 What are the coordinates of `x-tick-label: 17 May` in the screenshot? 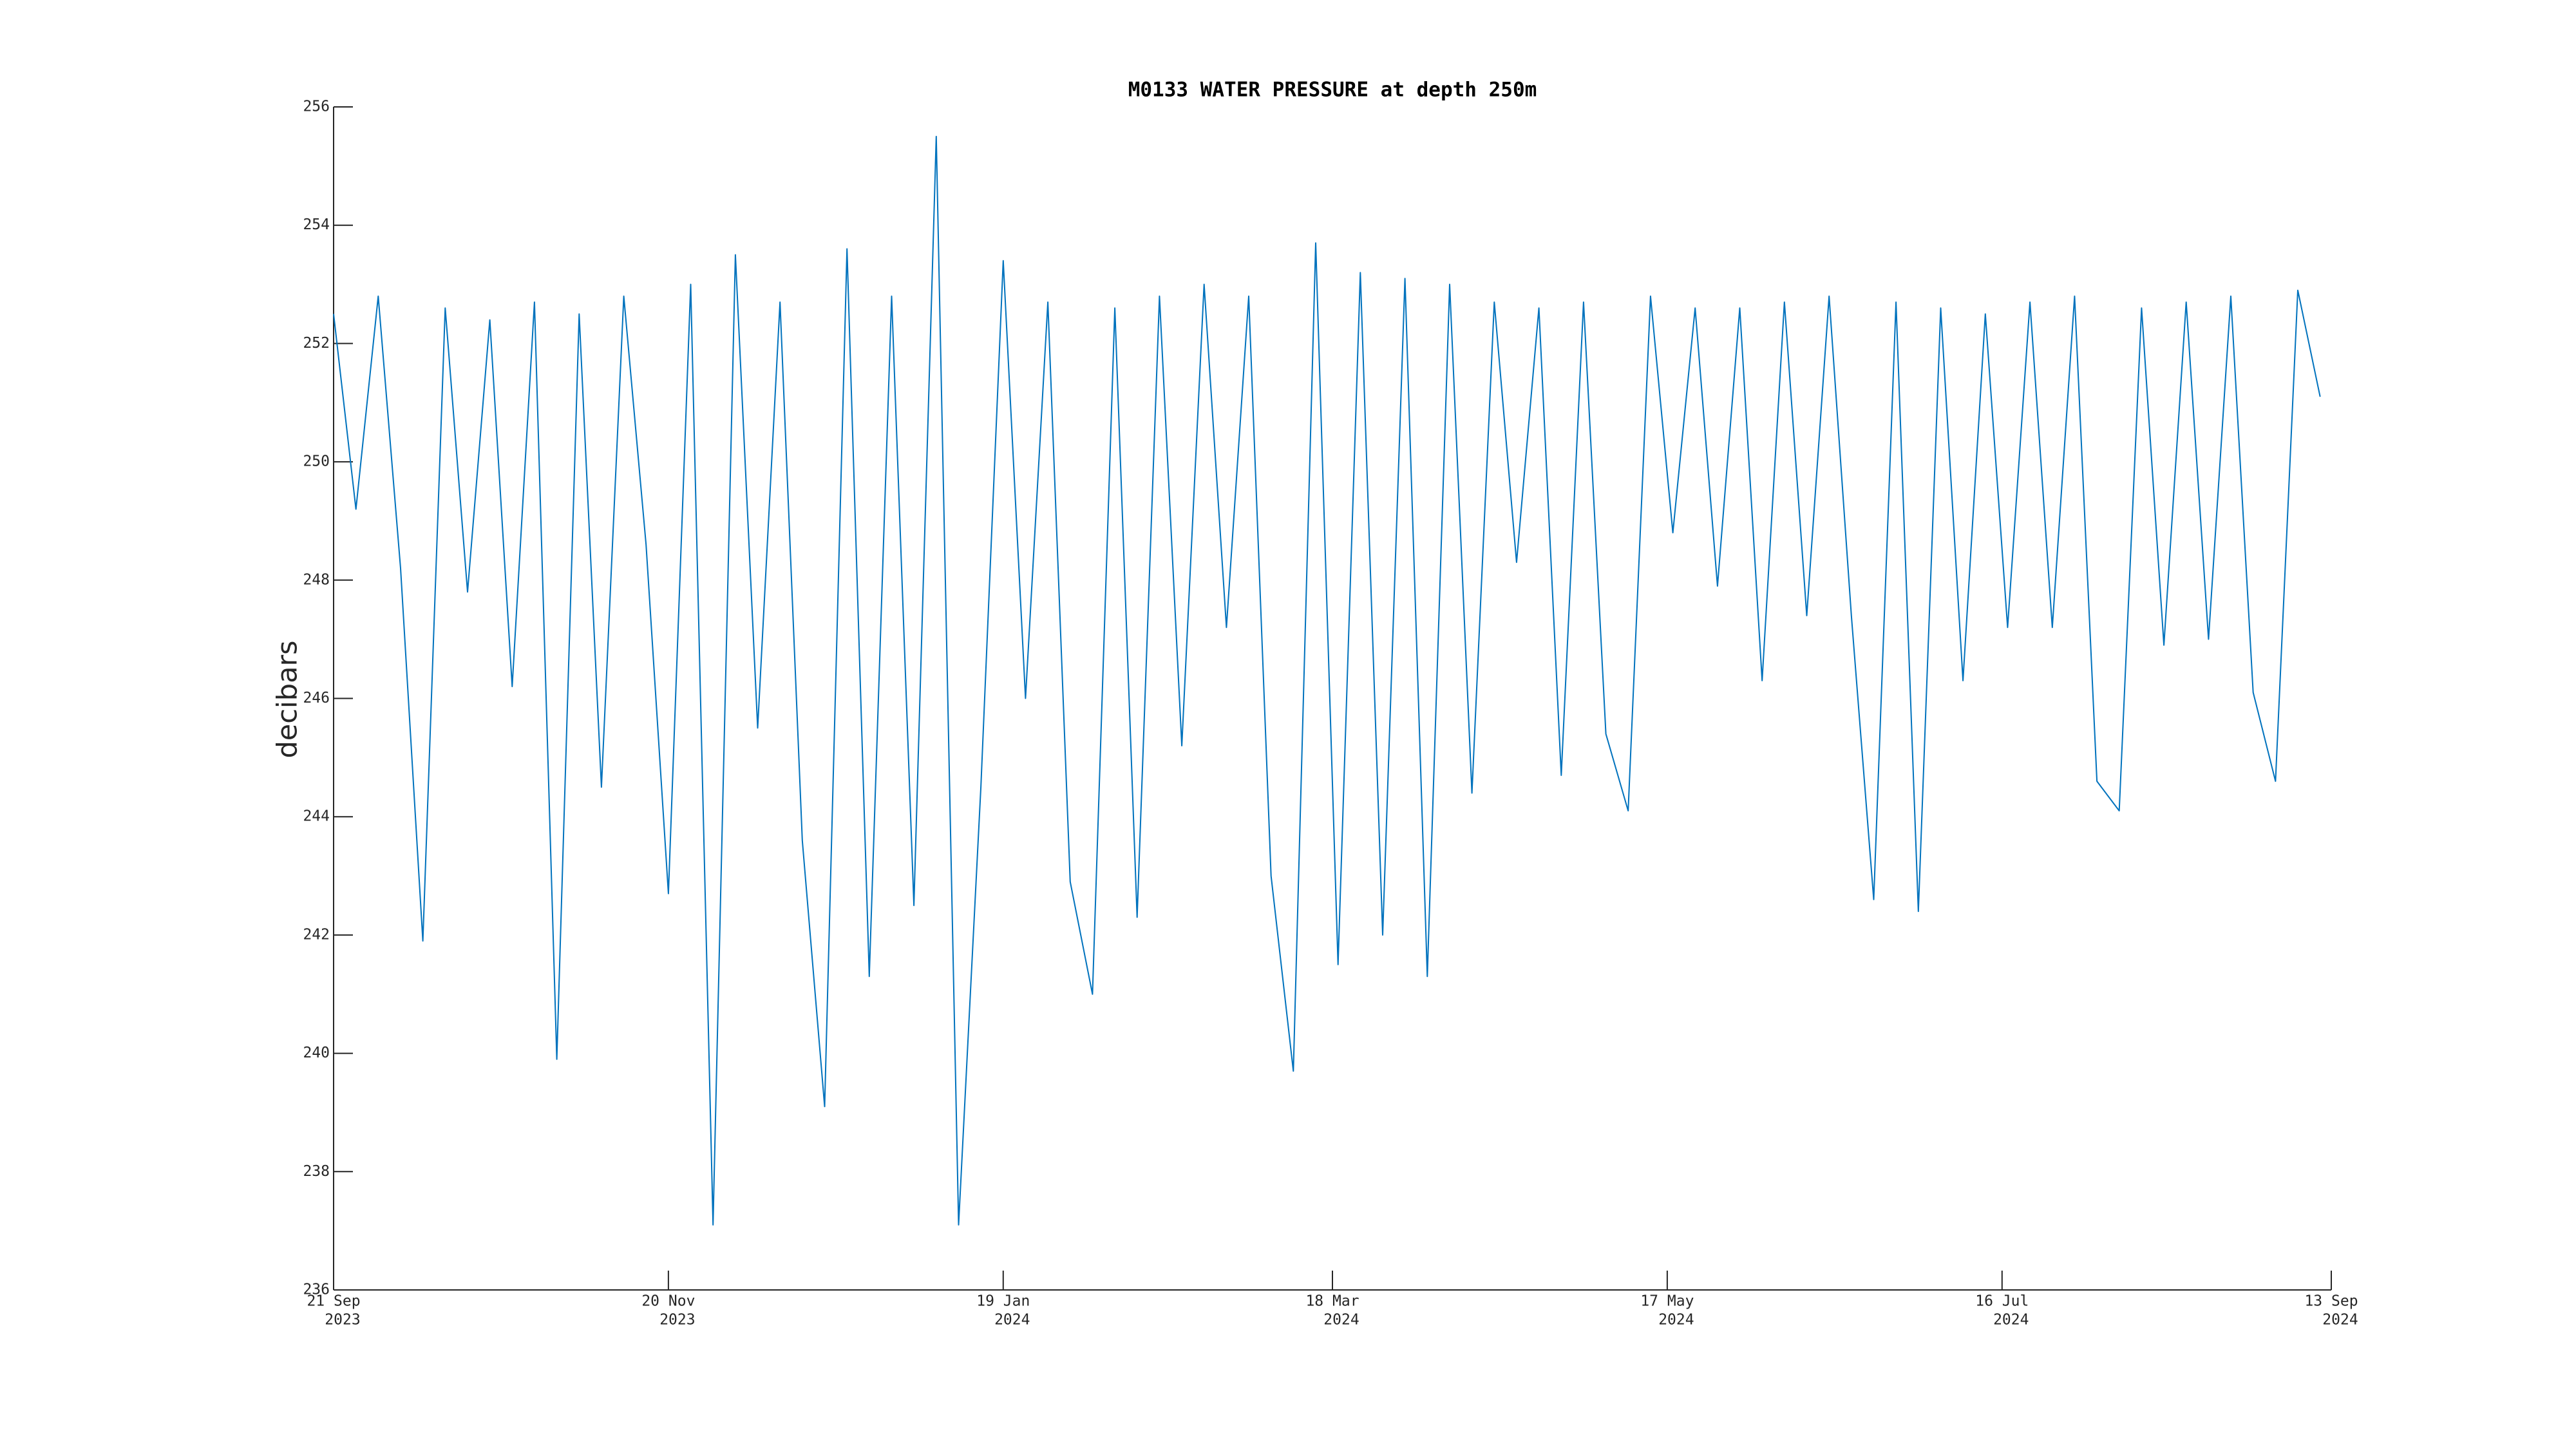 It's located at (1667, 1301).